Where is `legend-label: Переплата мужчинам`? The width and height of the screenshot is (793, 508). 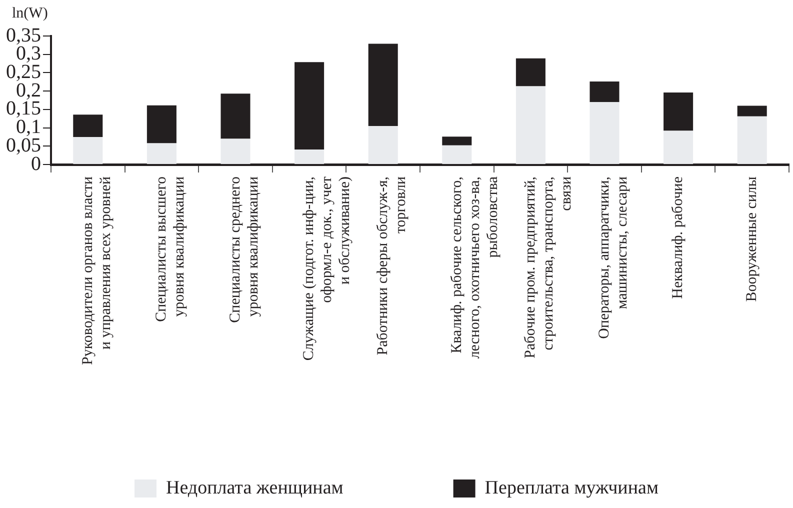
legend-label: Переплата мужчинам is located at coordinates (571, 487).